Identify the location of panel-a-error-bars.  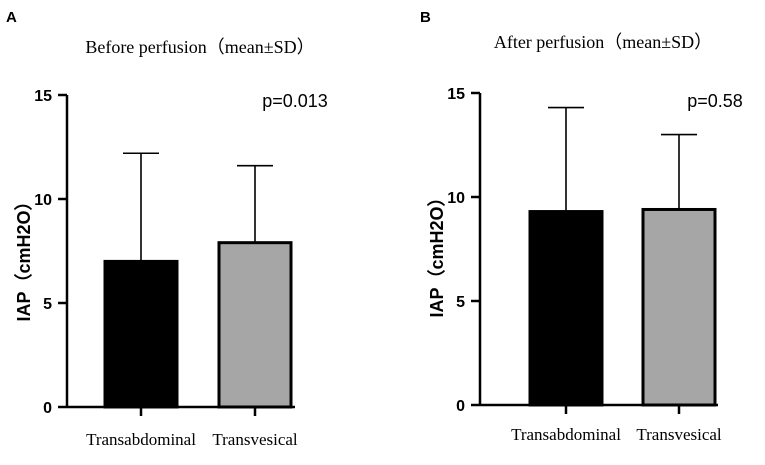
(198, 207).